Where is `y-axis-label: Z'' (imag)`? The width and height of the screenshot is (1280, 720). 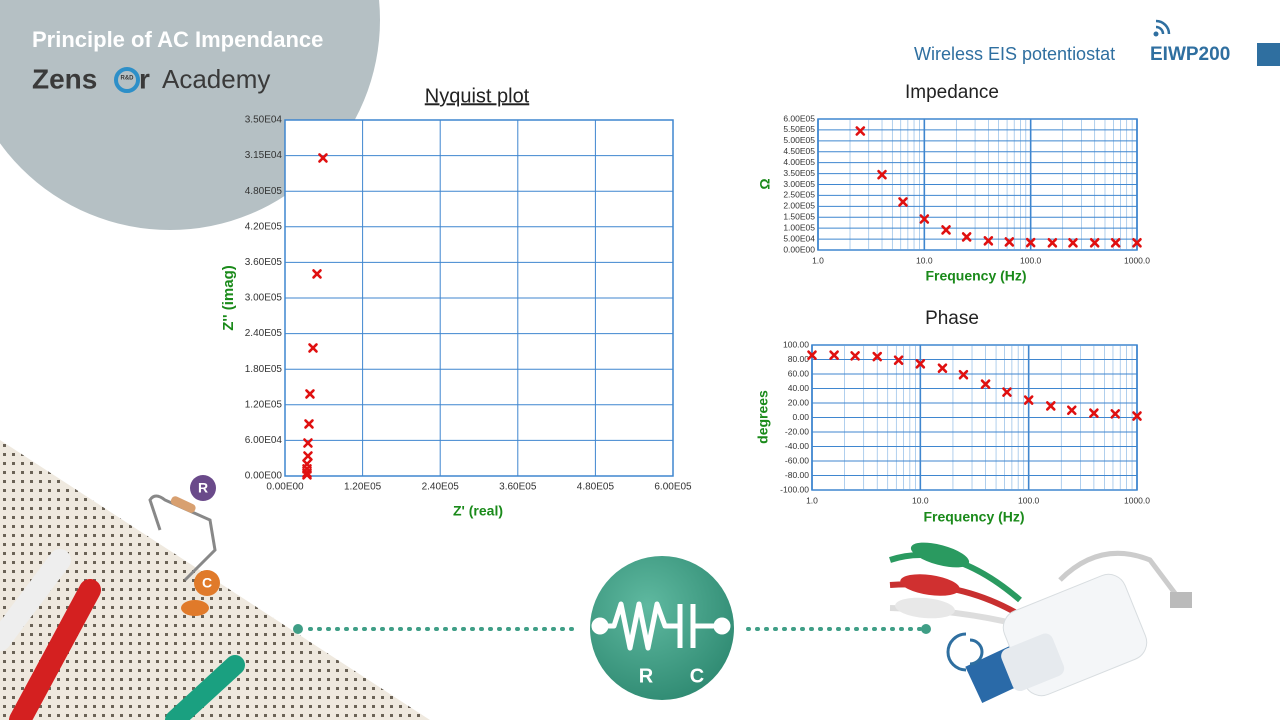
y-axis-label: Z'' (imag) is located at coordinates (228, 297).